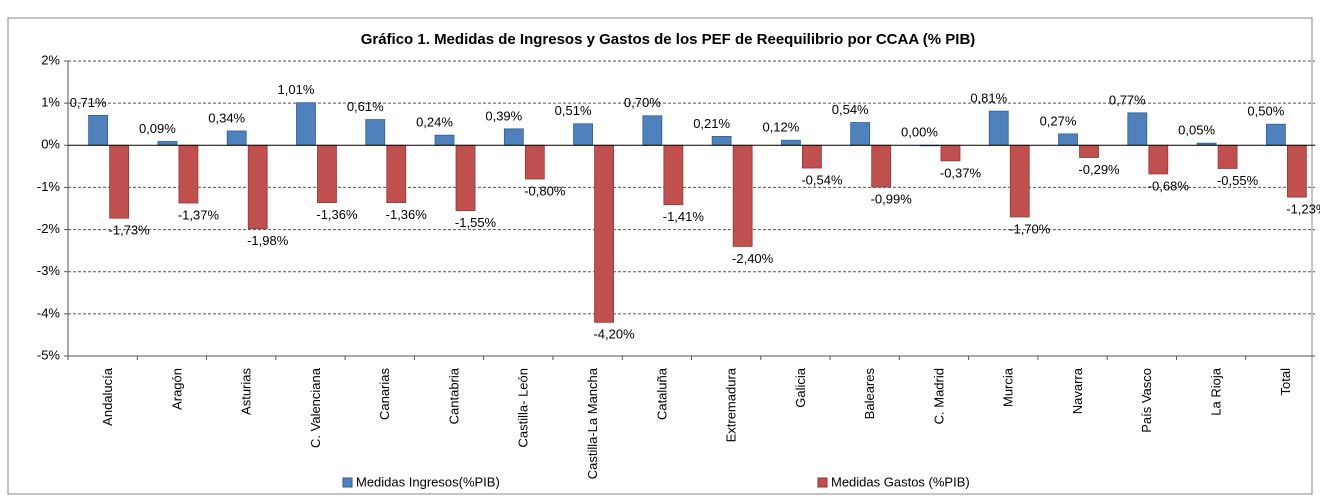  What do you see at coordinates (988, 98) in the screenshot?
I see `value-label: 0,81%` at bounding box center [988, 98].